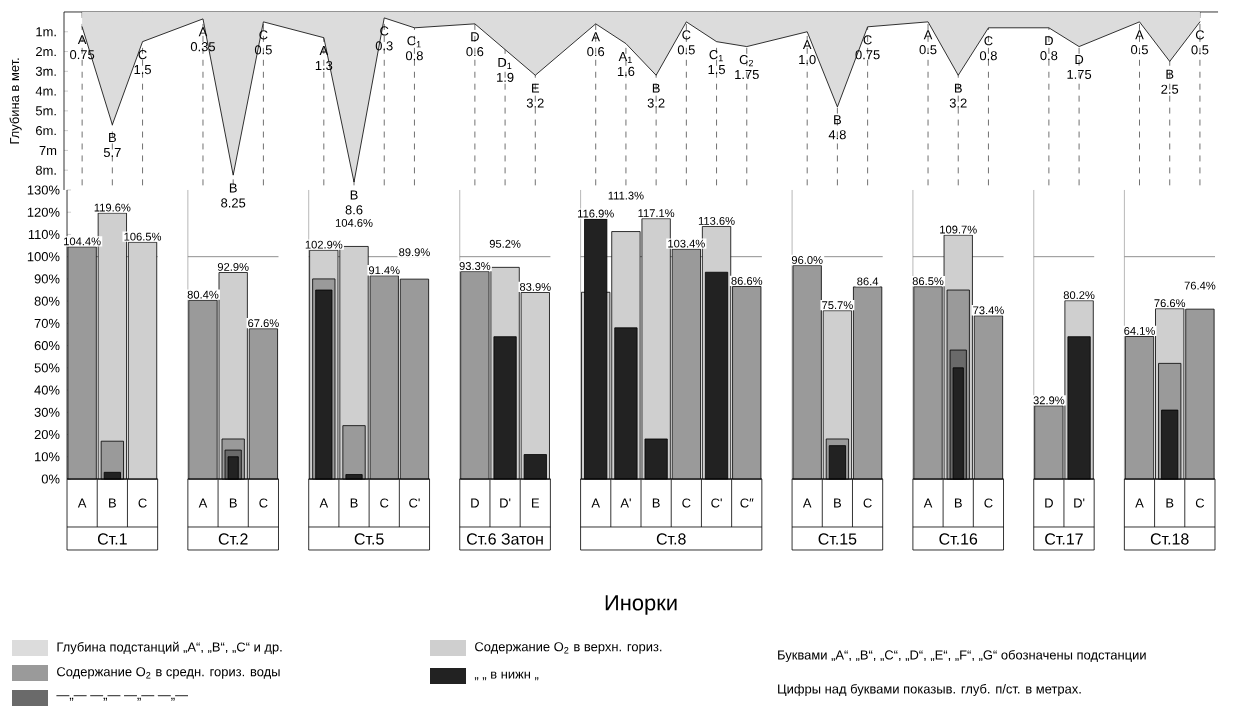 The width and height of the screenshot is (1241, 727). What do you see at coordinates (45, 170) in the screenshot?
I see `y-tick-label: 8m.` at bounding box center [45, 170].